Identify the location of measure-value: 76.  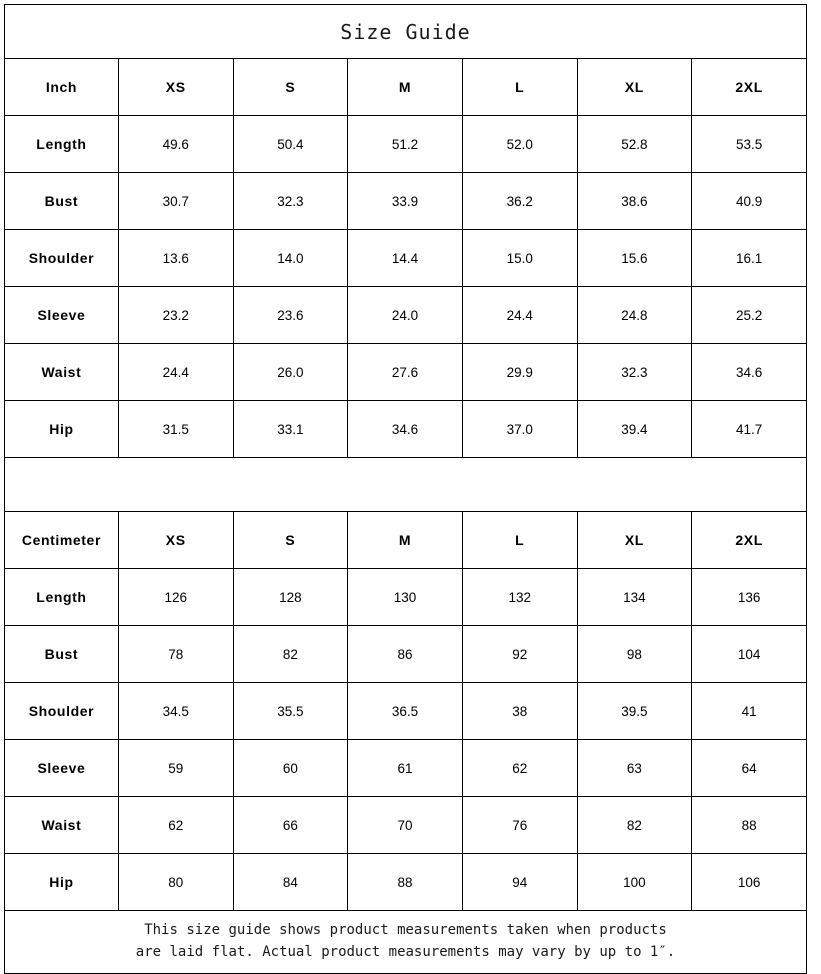
(519, 825).